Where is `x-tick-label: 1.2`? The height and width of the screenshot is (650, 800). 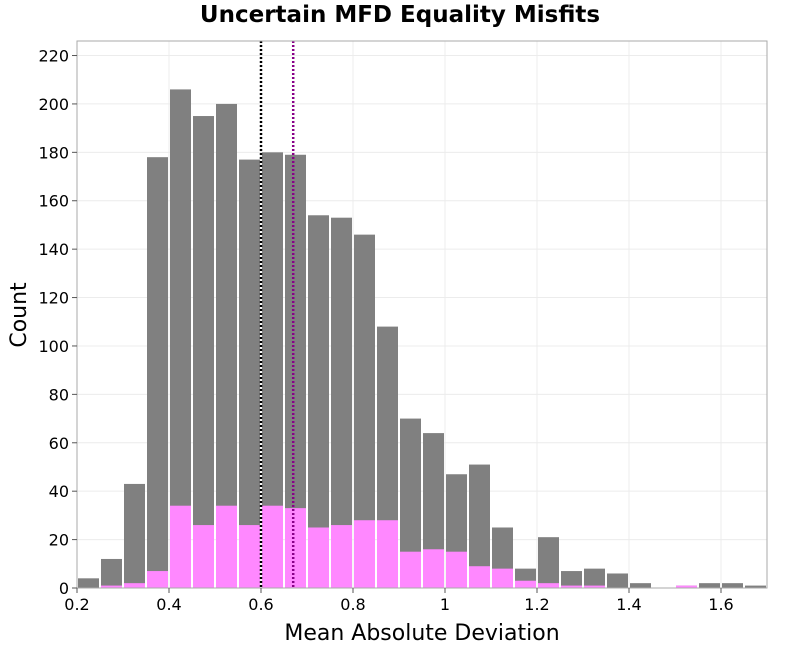 x-tick-label: 1.2 is located at coordinates (536, 604).